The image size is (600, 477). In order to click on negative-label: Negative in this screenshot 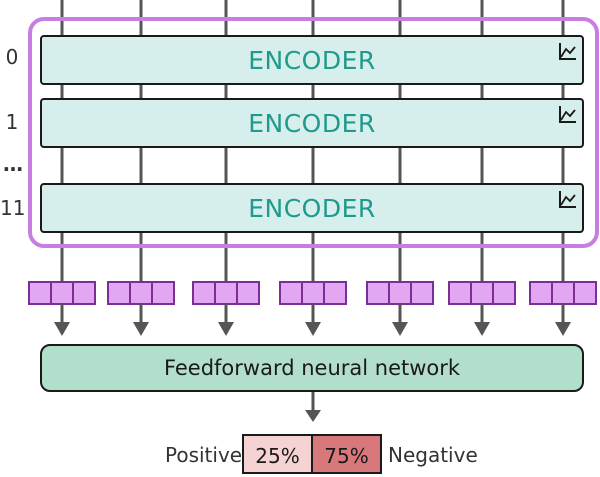, I will do `click(433, 455)`.